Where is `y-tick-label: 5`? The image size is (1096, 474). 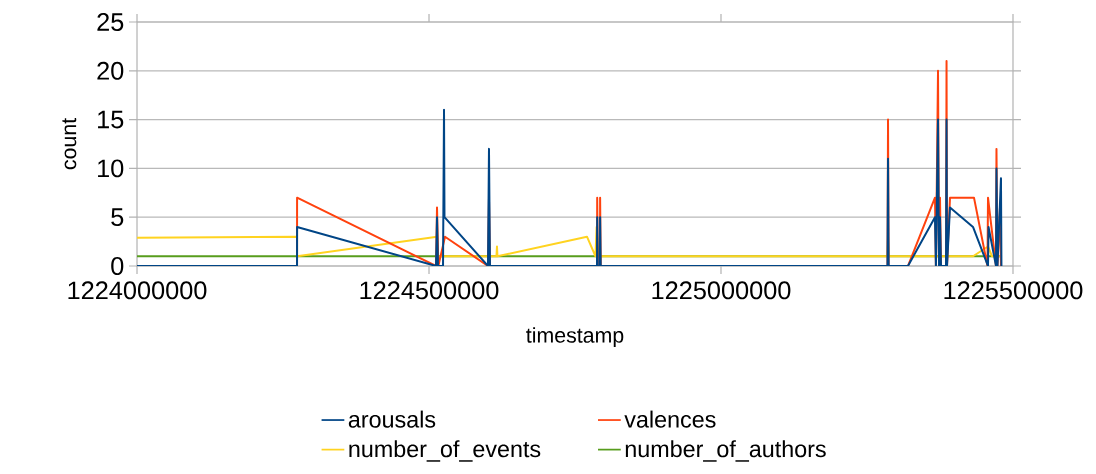
y-tick-label: 5 is located at coordinates (117, 217).